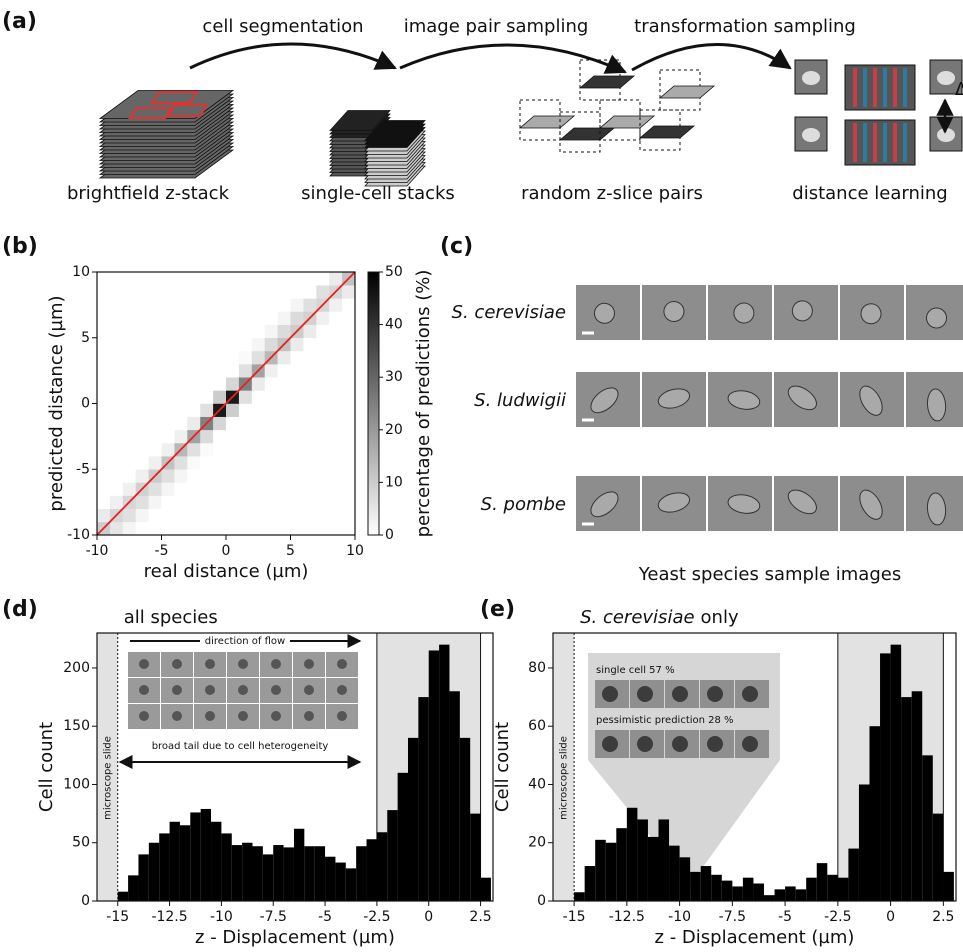  Describe the element at coordinates (171, 617) in the screenshot. I see `chart-title: all species` at that location.